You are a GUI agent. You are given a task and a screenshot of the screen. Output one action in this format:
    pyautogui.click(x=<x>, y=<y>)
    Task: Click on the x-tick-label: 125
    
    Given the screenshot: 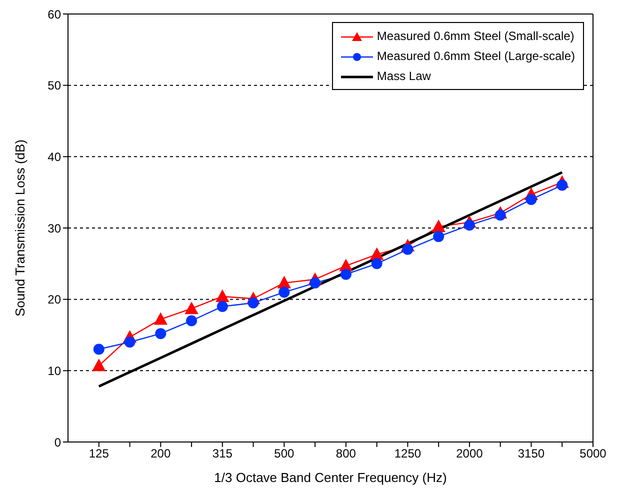 What is the action you would take?
    pyautogui.click(x=99, y=453)
    